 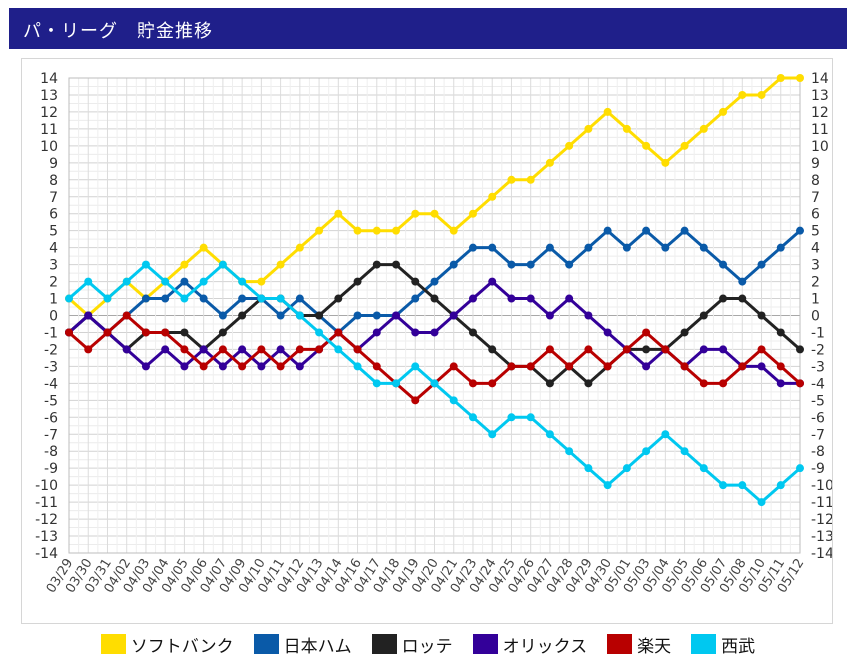 What do you see at coordinates (167, 644) in the screenshot?
I see `legend-item: ソフトバンク` at bounding box center [167, 644].